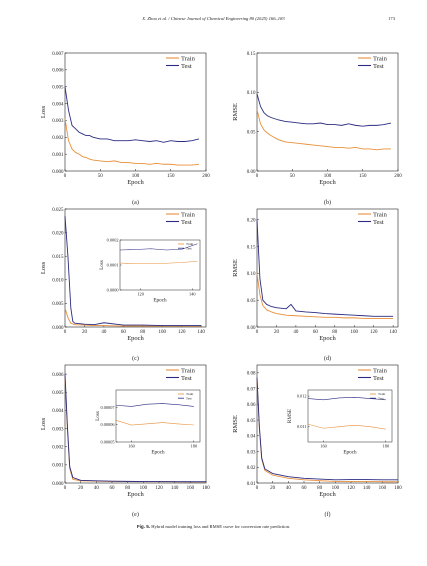  What do you see at coordinates (160, 301) in the screenshot?
I see `chart-c-inset-xlabel: Epoch` at bounding box center [160, 301].